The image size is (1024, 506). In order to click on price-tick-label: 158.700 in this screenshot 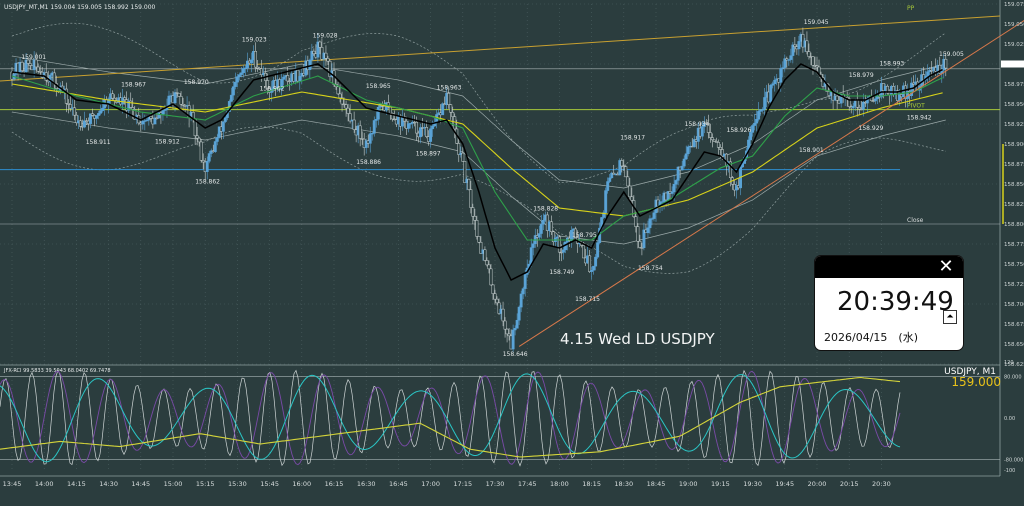, I will do `click(1014, 305)`.